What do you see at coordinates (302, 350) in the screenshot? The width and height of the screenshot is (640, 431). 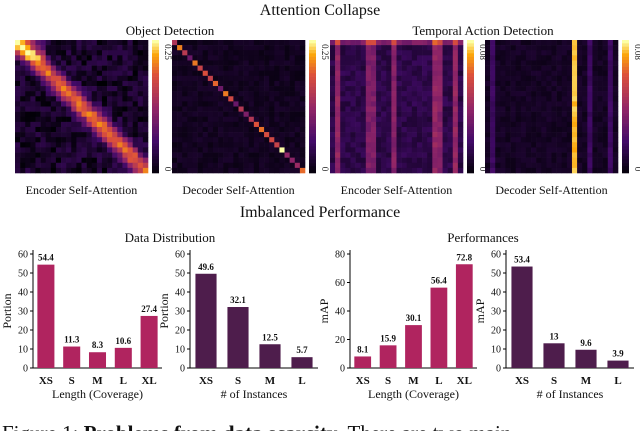 I see `value-label: 5.7` at bounding box center [302, 350].